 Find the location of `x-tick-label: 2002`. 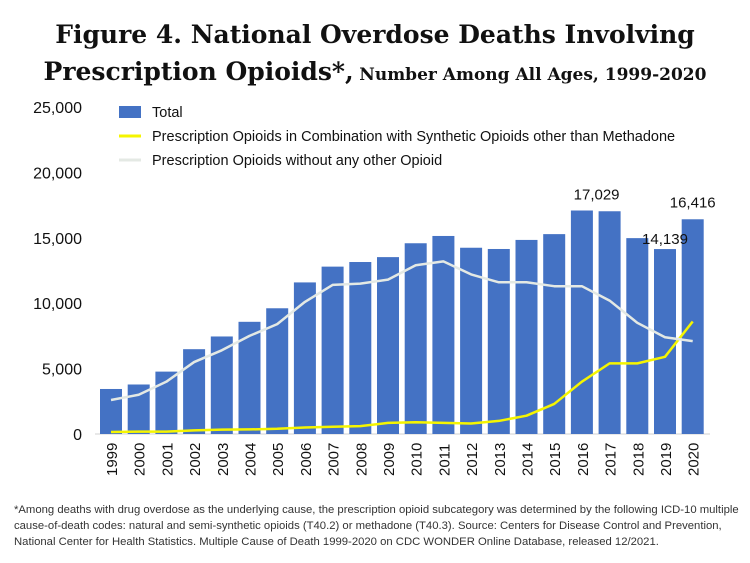

x-tick-label: 2002 is located at coordinates (195, 459).